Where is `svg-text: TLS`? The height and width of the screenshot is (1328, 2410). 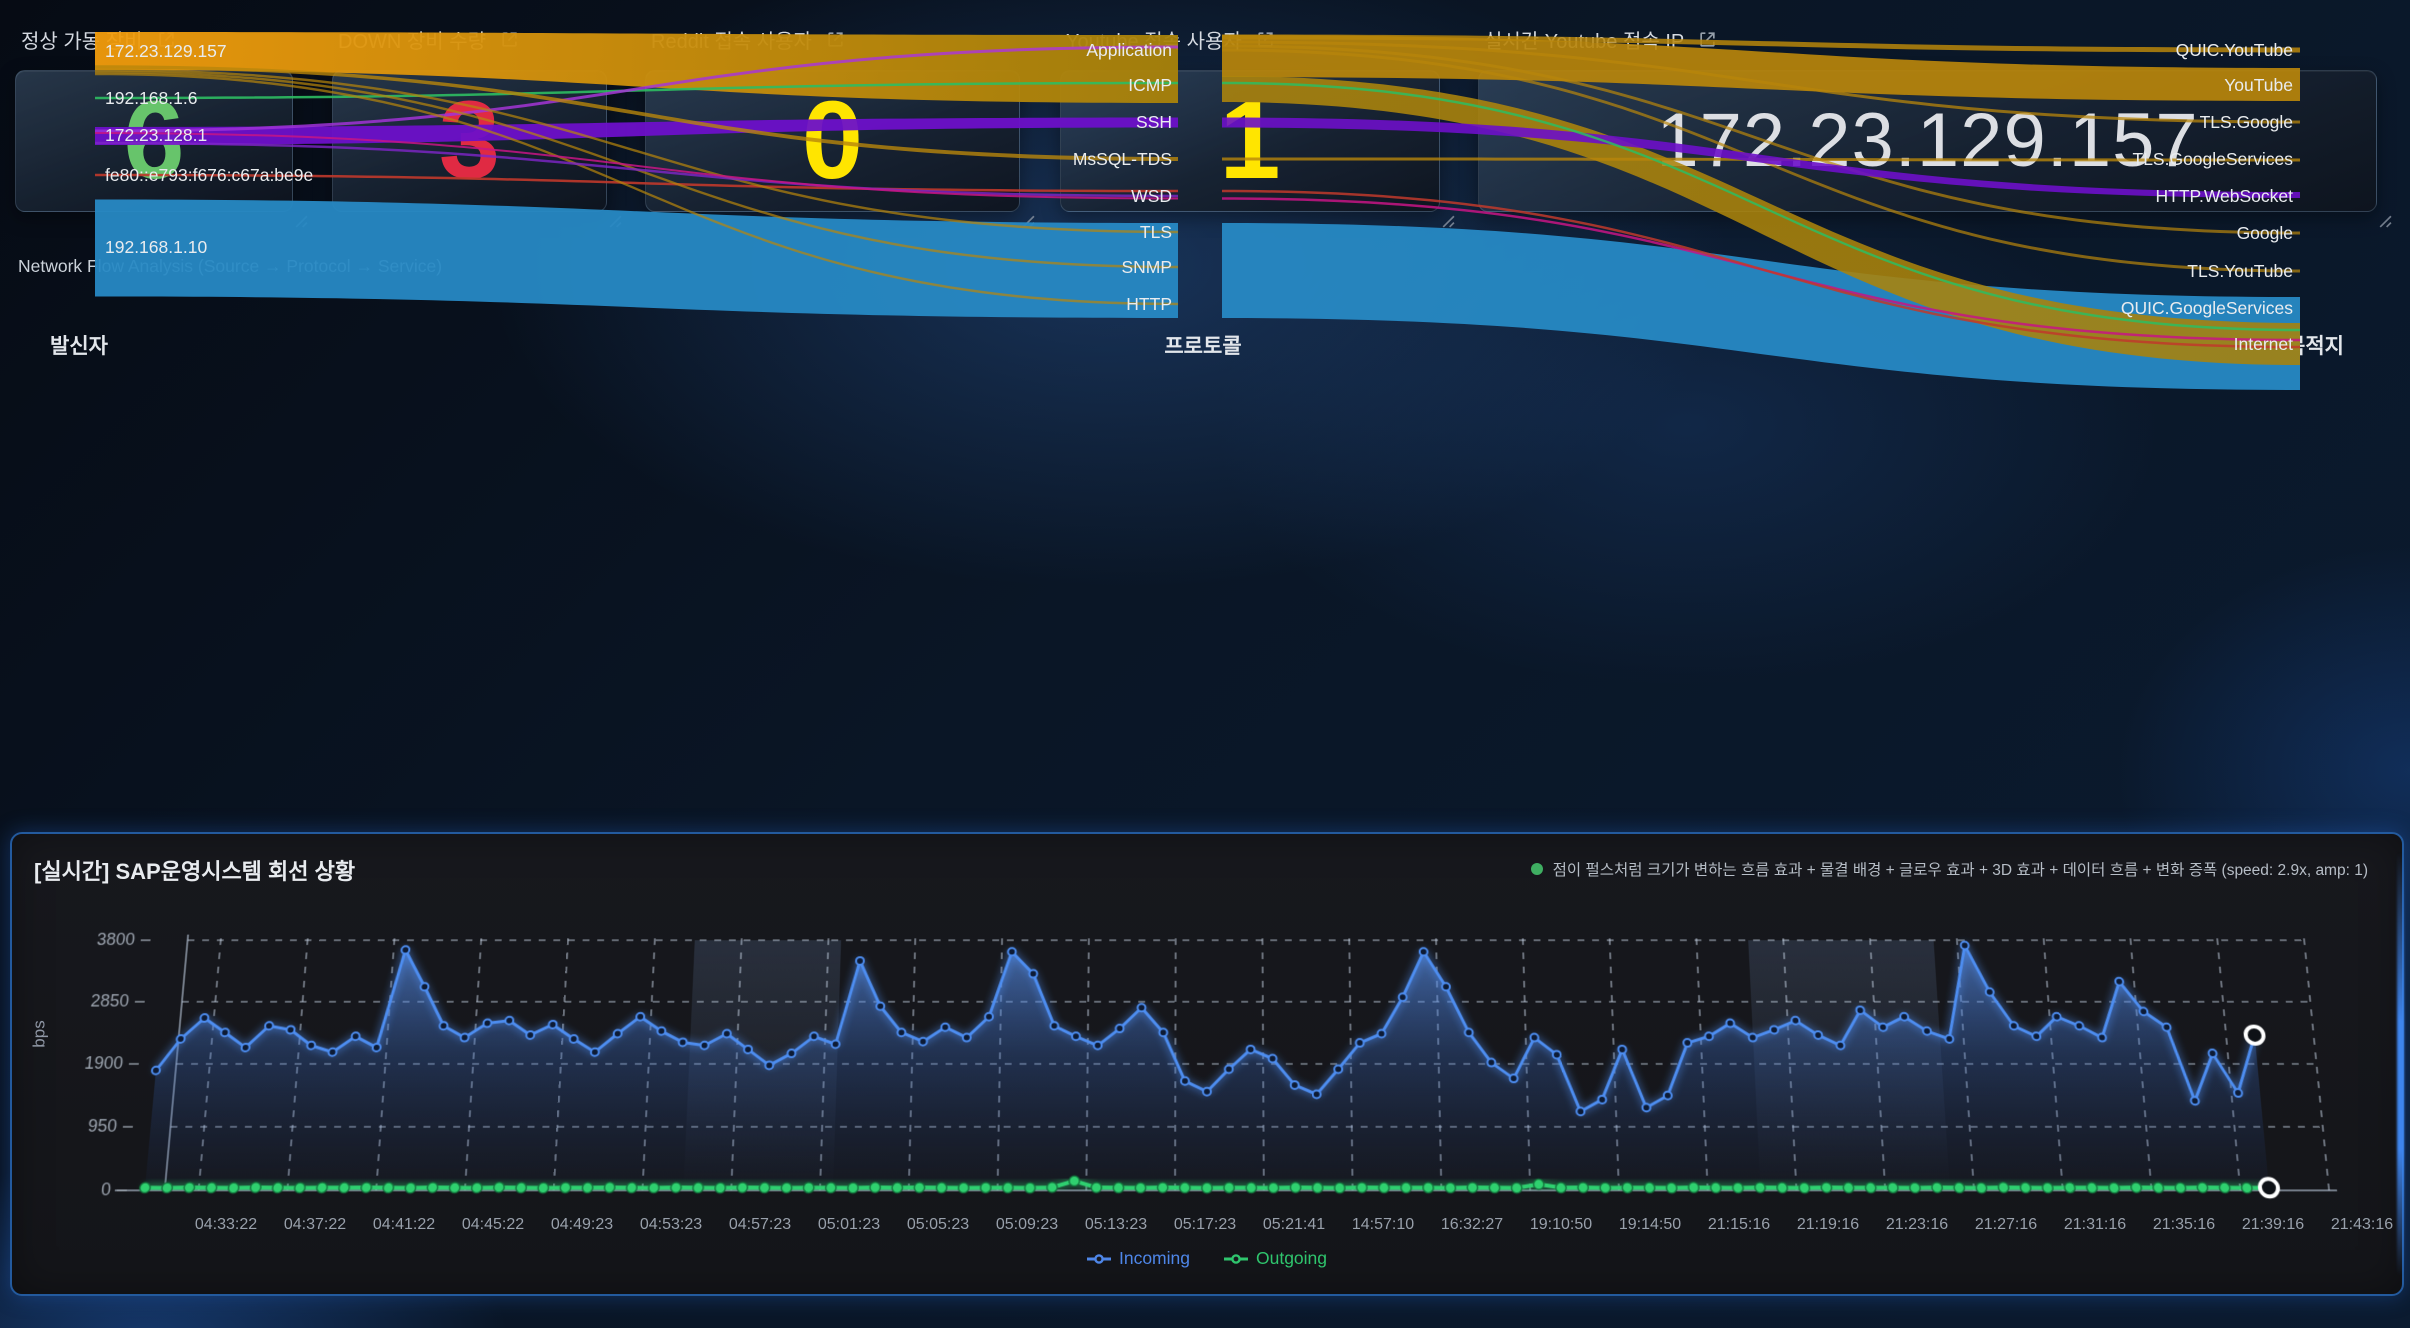 svg-text: TLS is located at coordinates (1156, 232).